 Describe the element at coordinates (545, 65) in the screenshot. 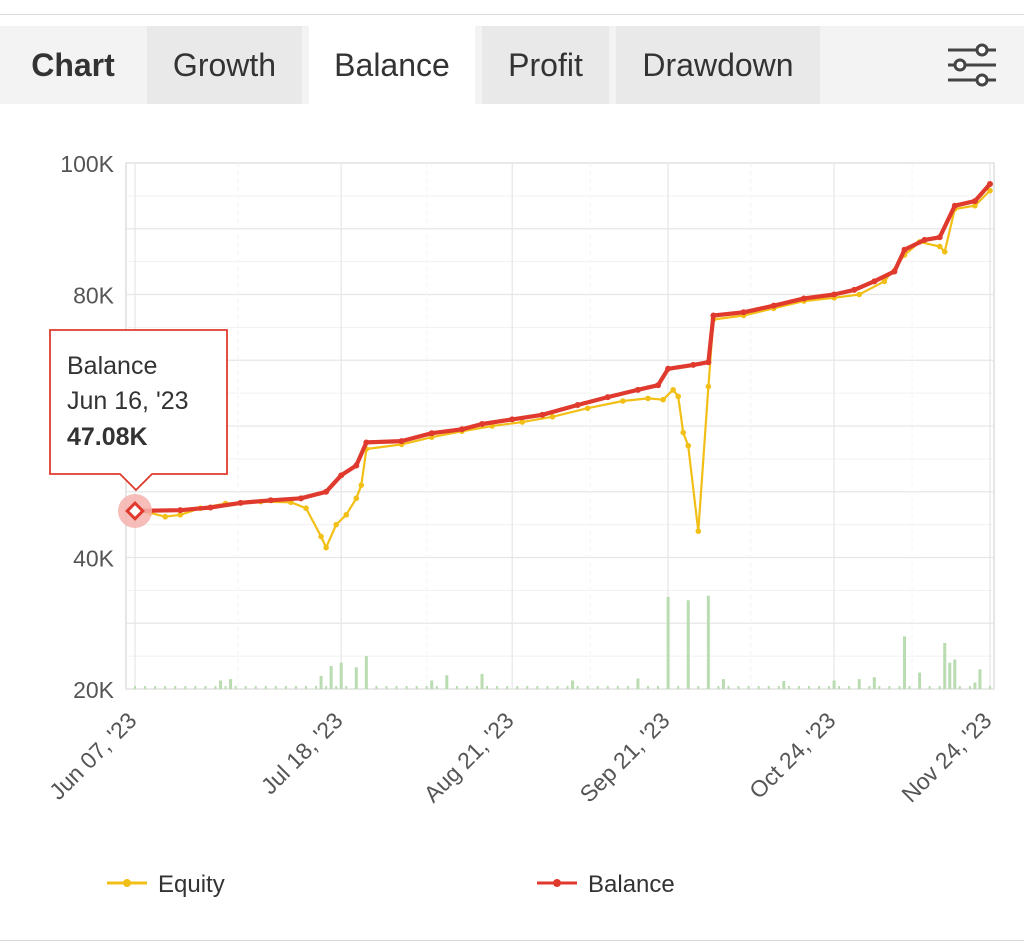

I see `tab-profit: Profit` at that location.